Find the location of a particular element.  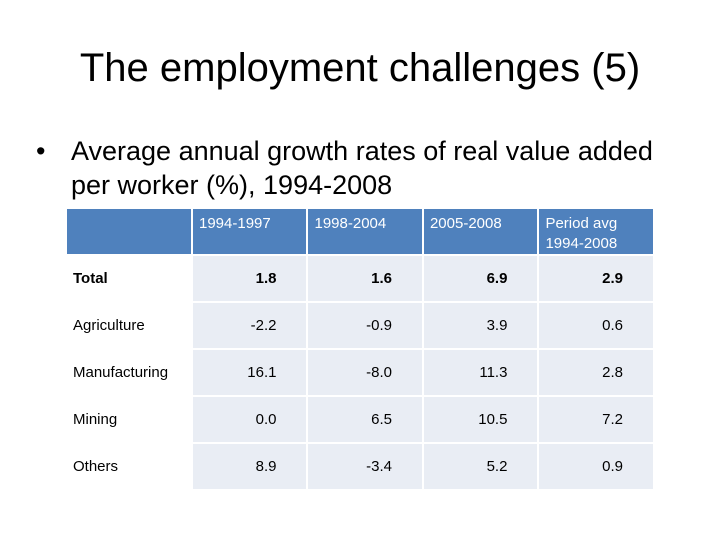

table-cell: -8.0 is located at coordinates (365, 372).